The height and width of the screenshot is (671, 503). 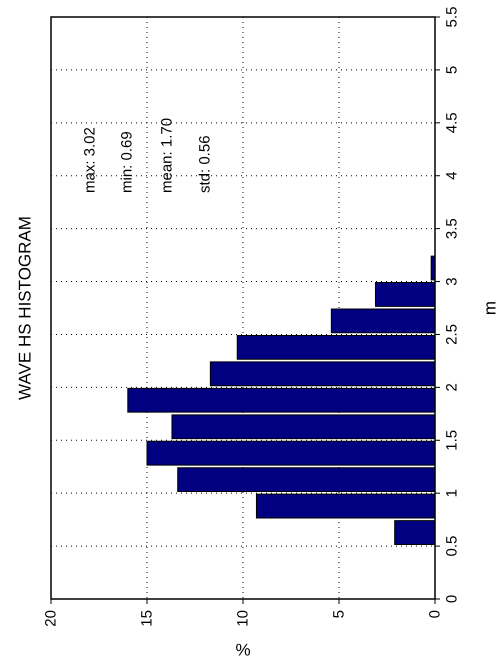 I want to click on text: WAVE HS HISTOGRAM, so click(x=25, y=308).